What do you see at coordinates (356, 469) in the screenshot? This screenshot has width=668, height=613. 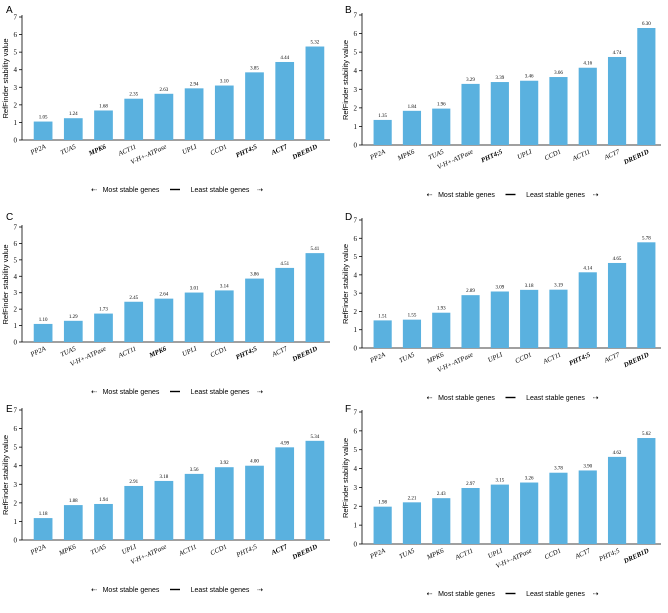 I see `y-tick-label: 4` at bounding box center [356, 469].